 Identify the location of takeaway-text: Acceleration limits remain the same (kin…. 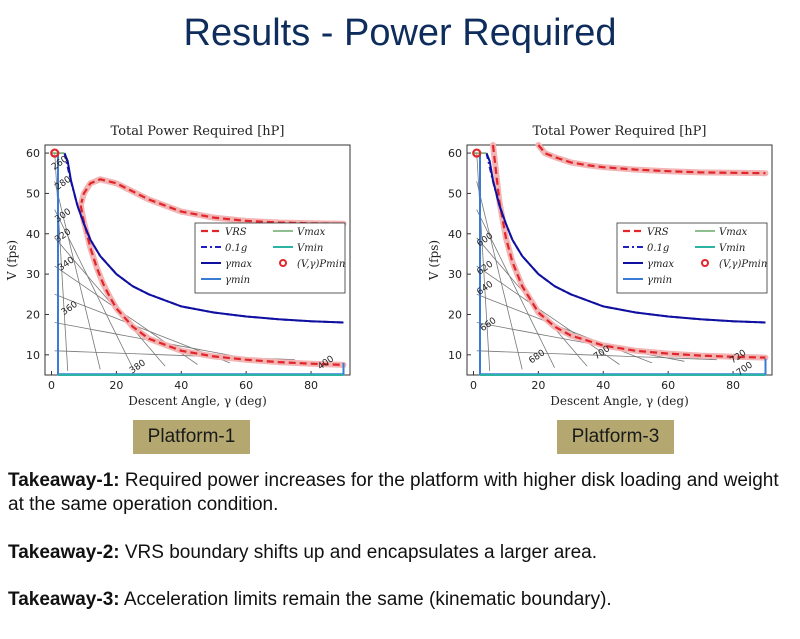
(365, 599).